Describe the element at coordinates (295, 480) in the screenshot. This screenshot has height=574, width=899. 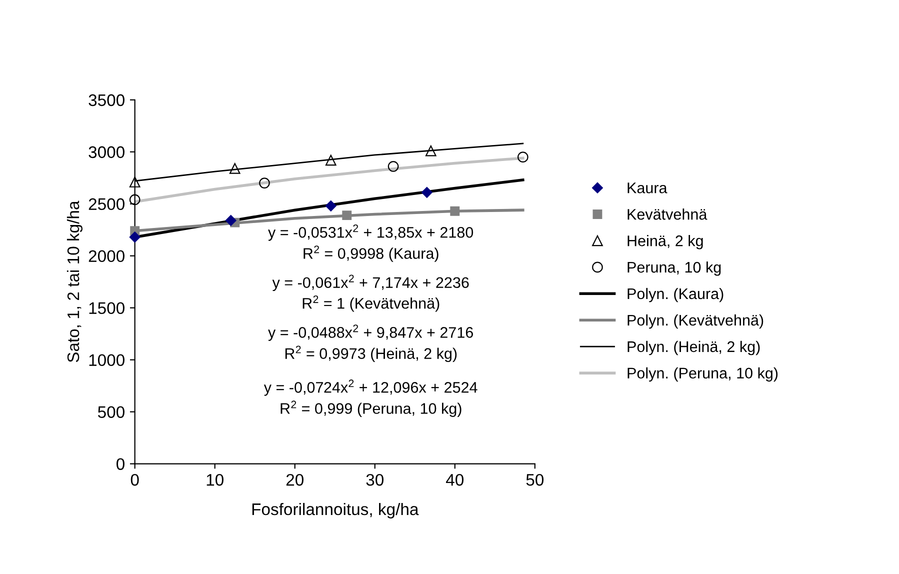
I see `x-tick-label: 20` at that location.